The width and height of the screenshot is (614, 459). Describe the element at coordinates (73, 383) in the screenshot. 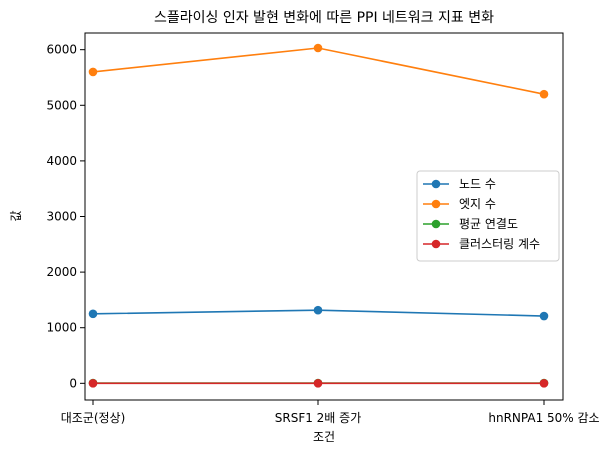

I see `y-tick-label: 0` at that location.